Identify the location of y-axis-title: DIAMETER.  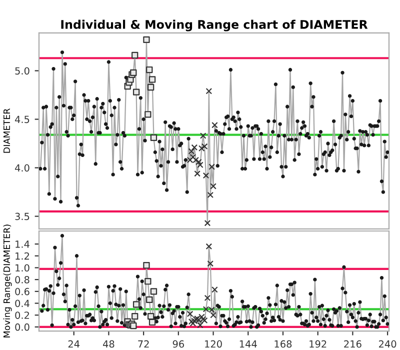
(7, 130).